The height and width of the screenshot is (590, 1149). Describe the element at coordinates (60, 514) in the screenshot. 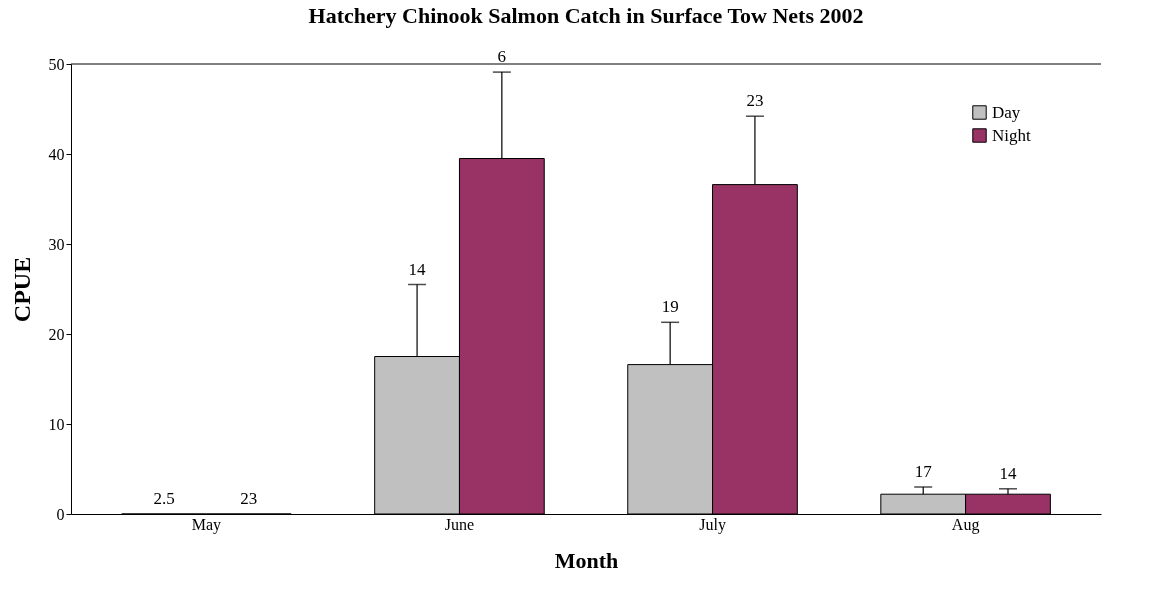

I see `y-tick-label: 0` at that location.